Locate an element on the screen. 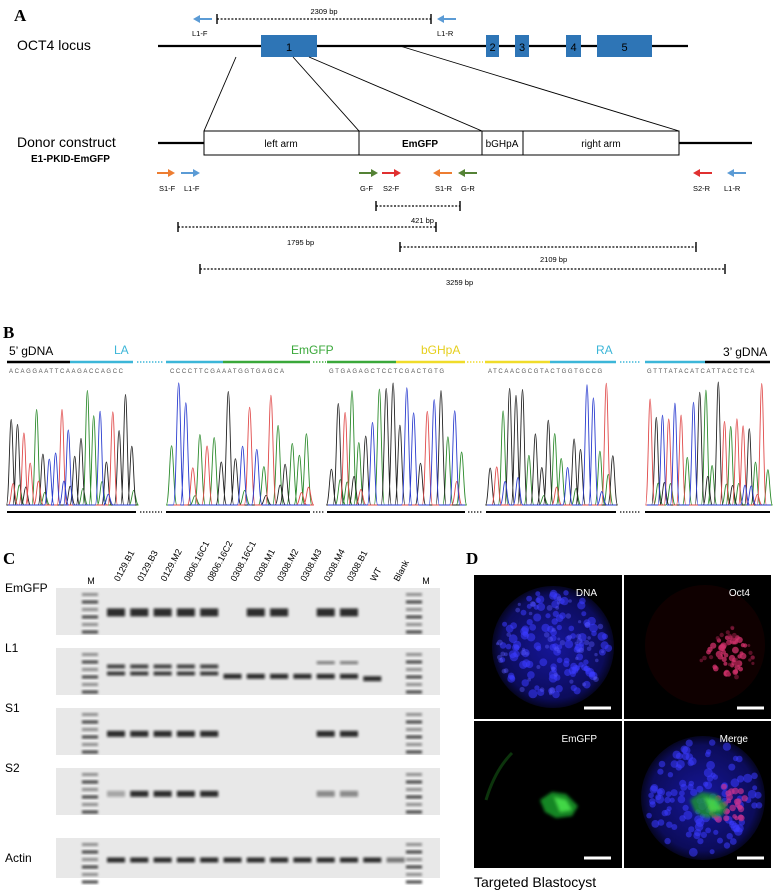  primer-g-r: G-R is located at coordinates (467, 181).